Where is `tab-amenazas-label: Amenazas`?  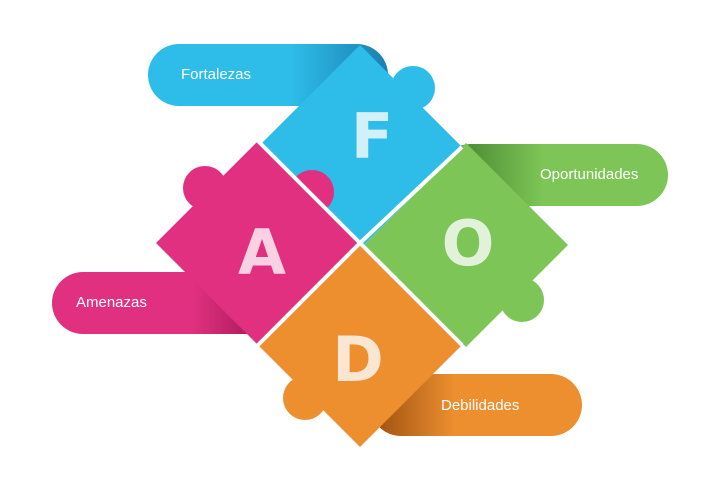
tab-amenazas-label: Amenazas is located at coordinates (111, 302).